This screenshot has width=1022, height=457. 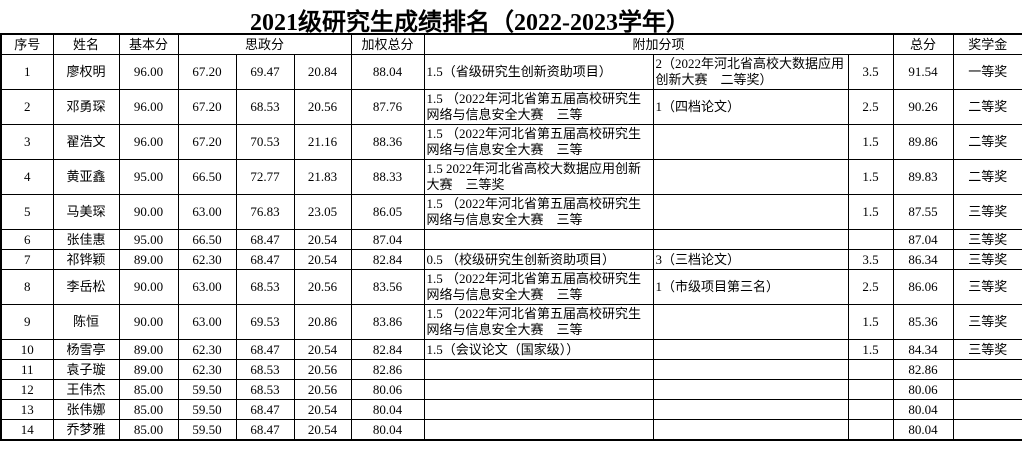 I want to click on table-row: 11 袁子璇 89.00 62.30 68.53 20.56 82.86 82.86, so click(x=511, y=369).